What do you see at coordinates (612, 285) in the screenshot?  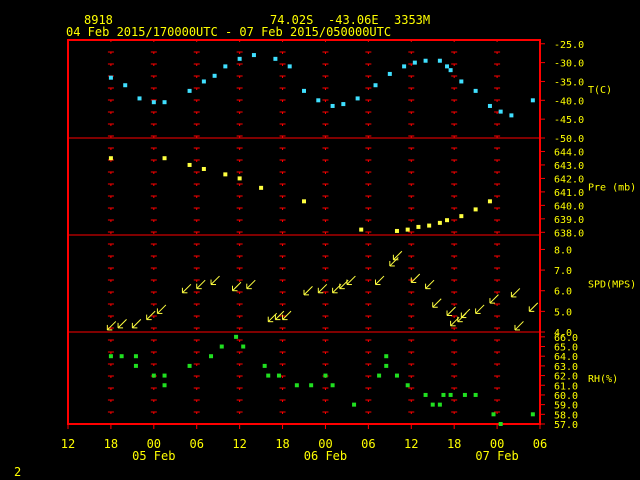 I see `panel-label: SPD(MPS)` at bounding box center [612, 285].